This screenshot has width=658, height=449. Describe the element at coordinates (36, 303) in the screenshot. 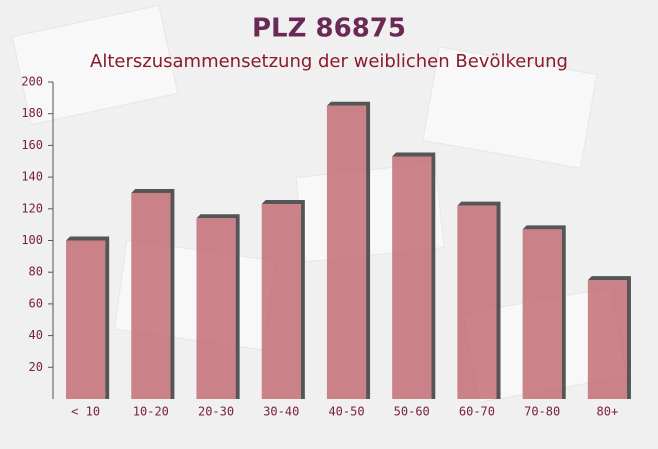

I see `y-tick-label: 60` at that location.